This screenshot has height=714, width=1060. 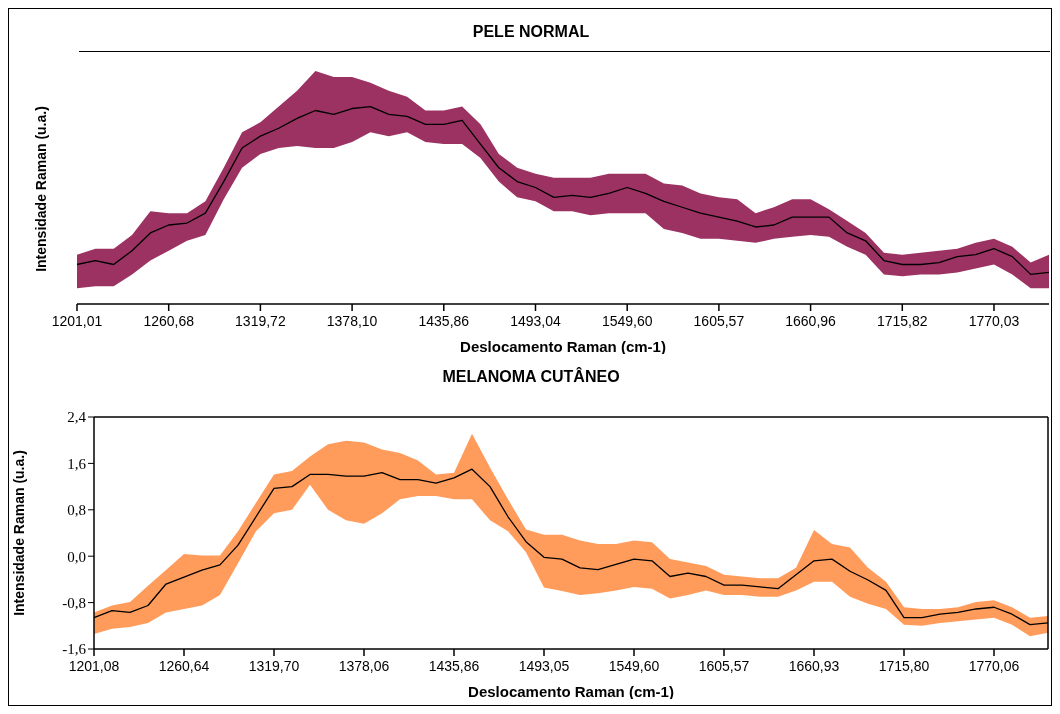 I want to click on chart-title: MELANOMA CUTÂNEO, so click(x=531, y=377).